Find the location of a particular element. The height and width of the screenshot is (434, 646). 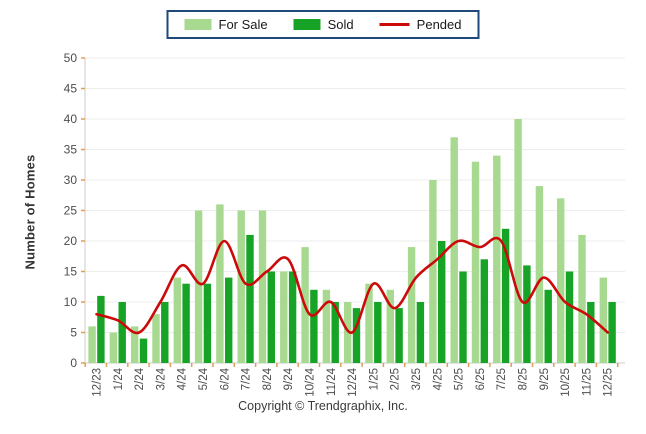

x-tick-label: 5/25 is located at coordinates (460, 379).